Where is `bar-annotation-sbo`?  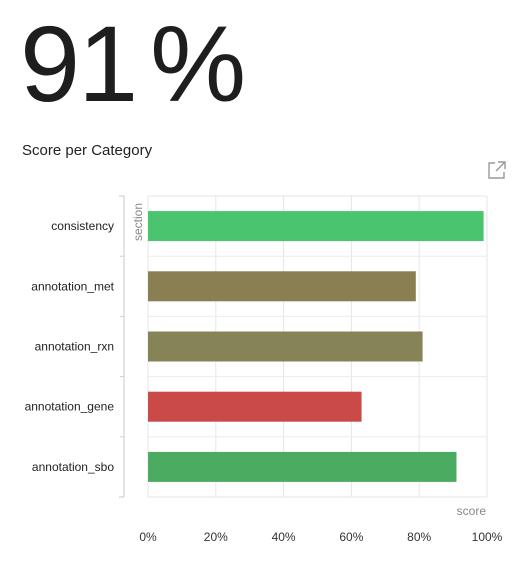
bar-annotation-sbo is located at coordinates (302, 466).